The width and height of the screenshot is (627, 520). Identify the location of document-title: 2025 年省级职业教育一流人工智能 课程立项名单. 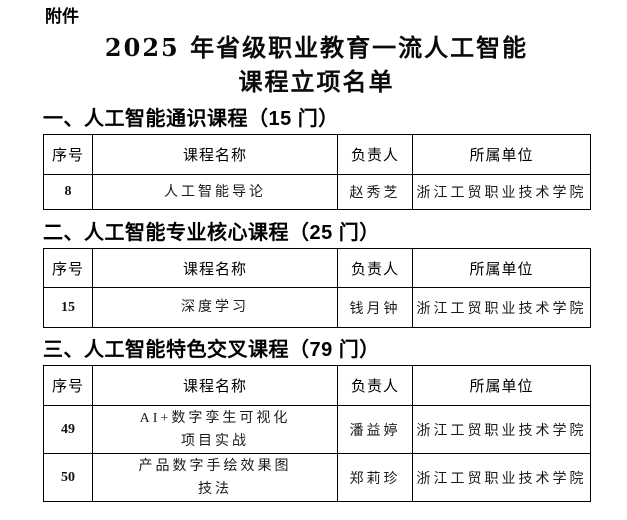
(316, 65).